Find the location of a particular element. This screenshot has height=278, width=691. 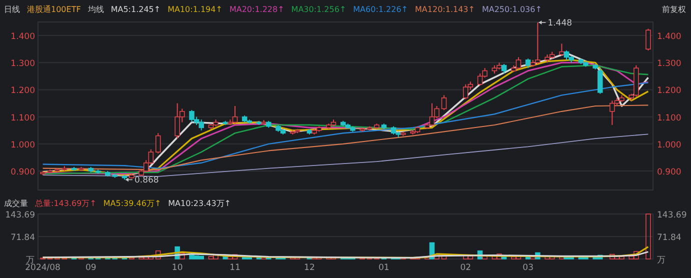

x-tick-label: 2024/08 is located at coordinates (42, 268).